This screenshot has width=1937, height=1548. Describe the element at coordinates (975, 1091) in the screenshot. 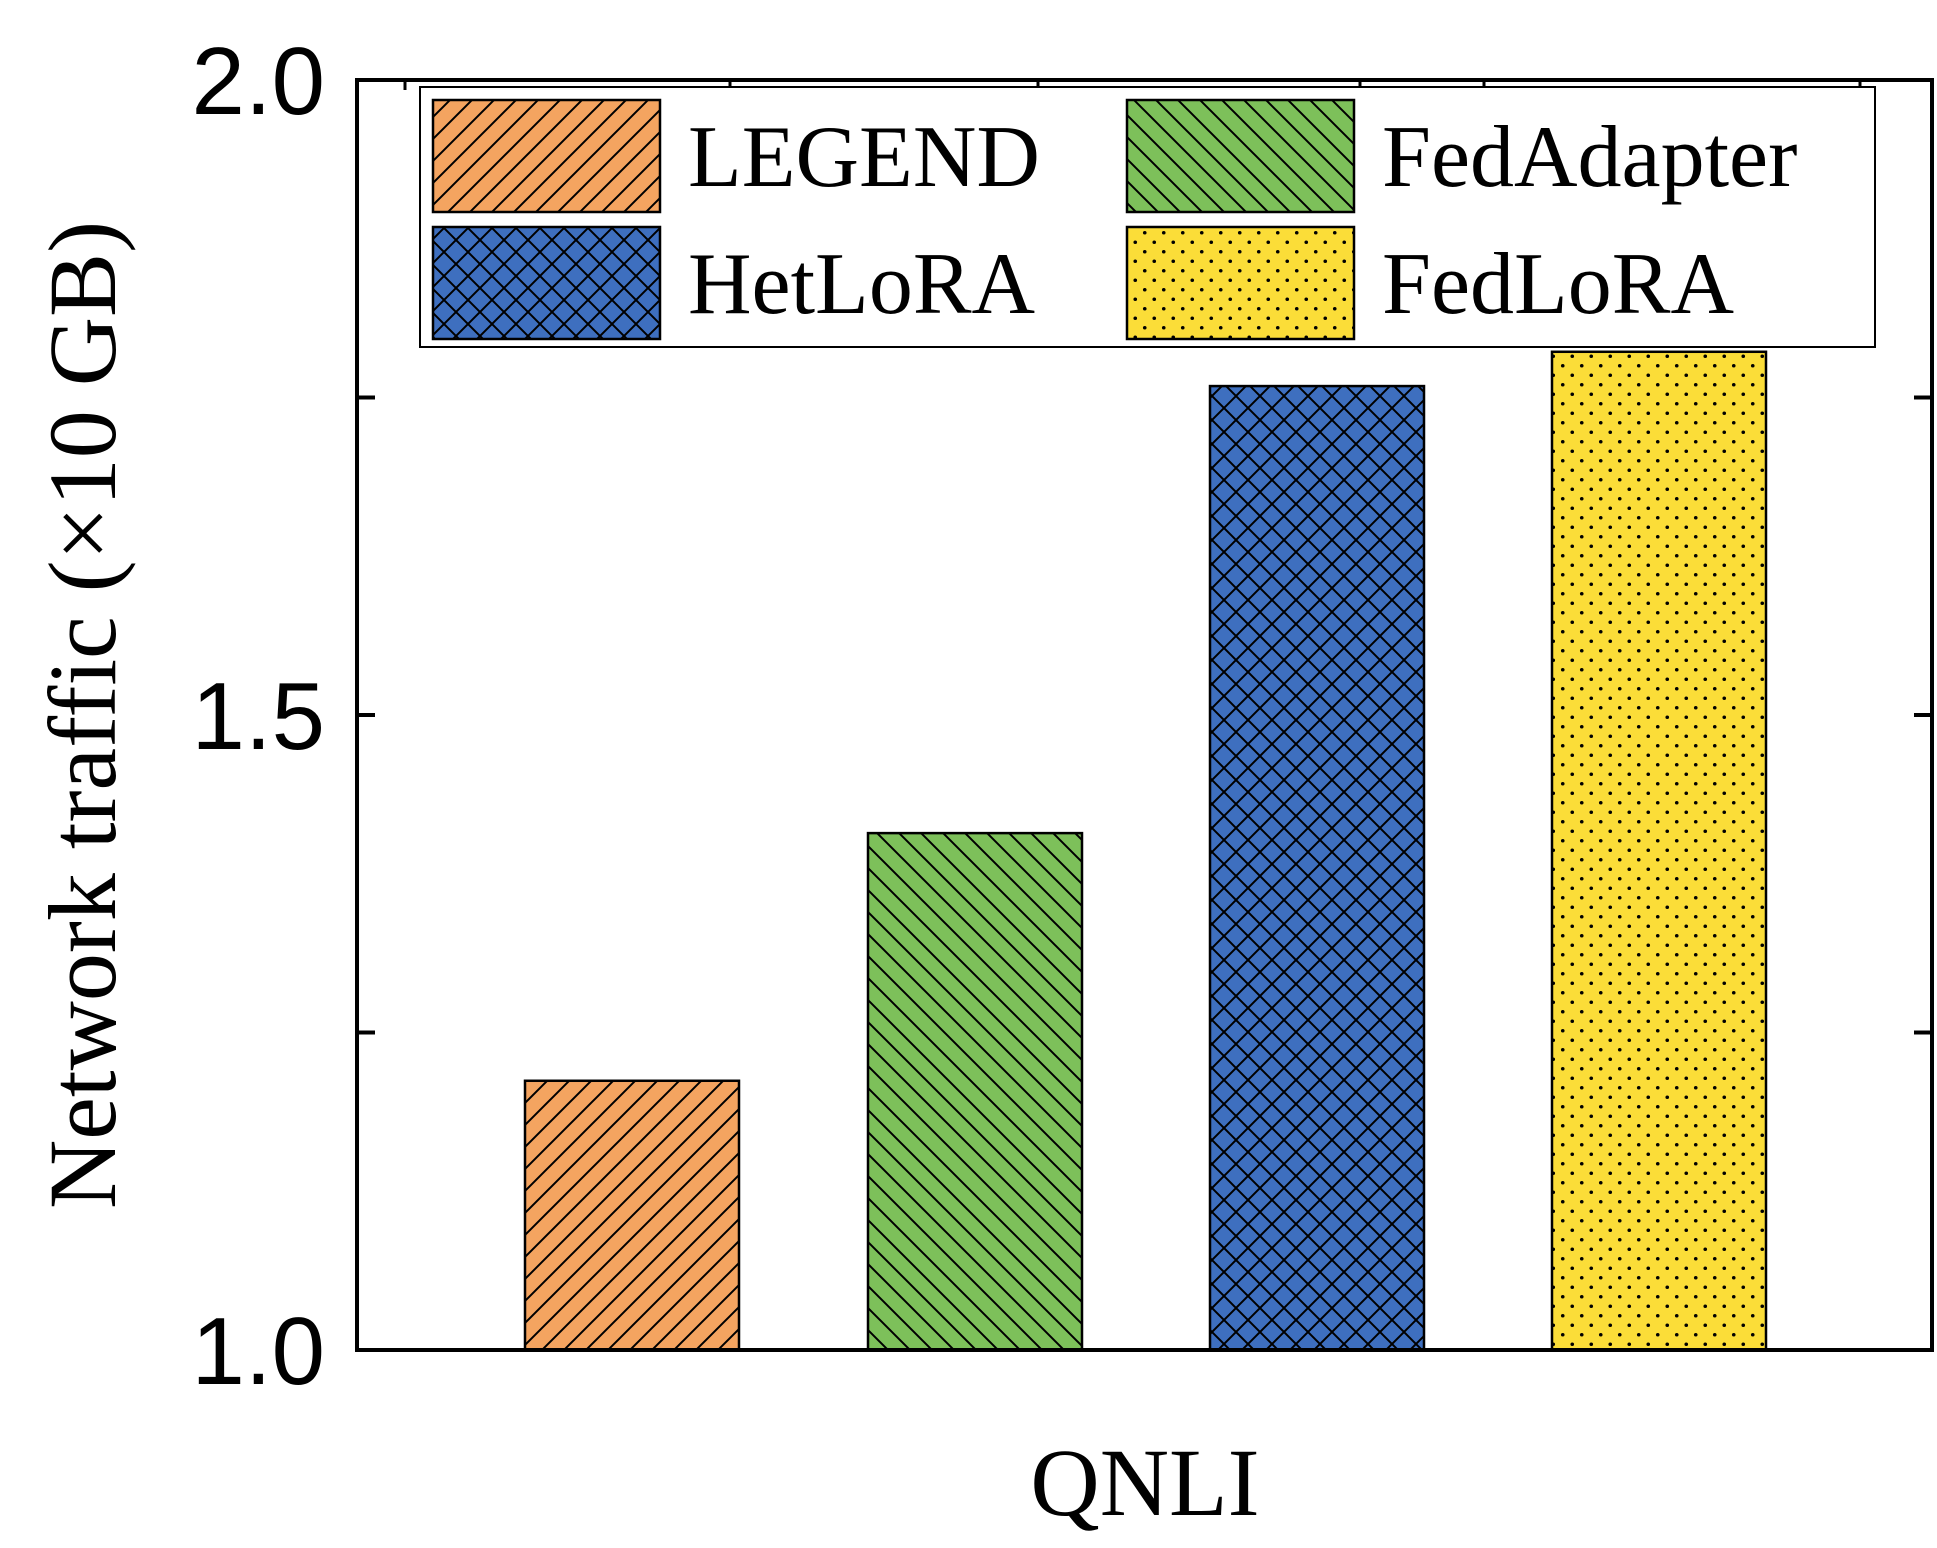

I see `bar-fedadapter` at that location.